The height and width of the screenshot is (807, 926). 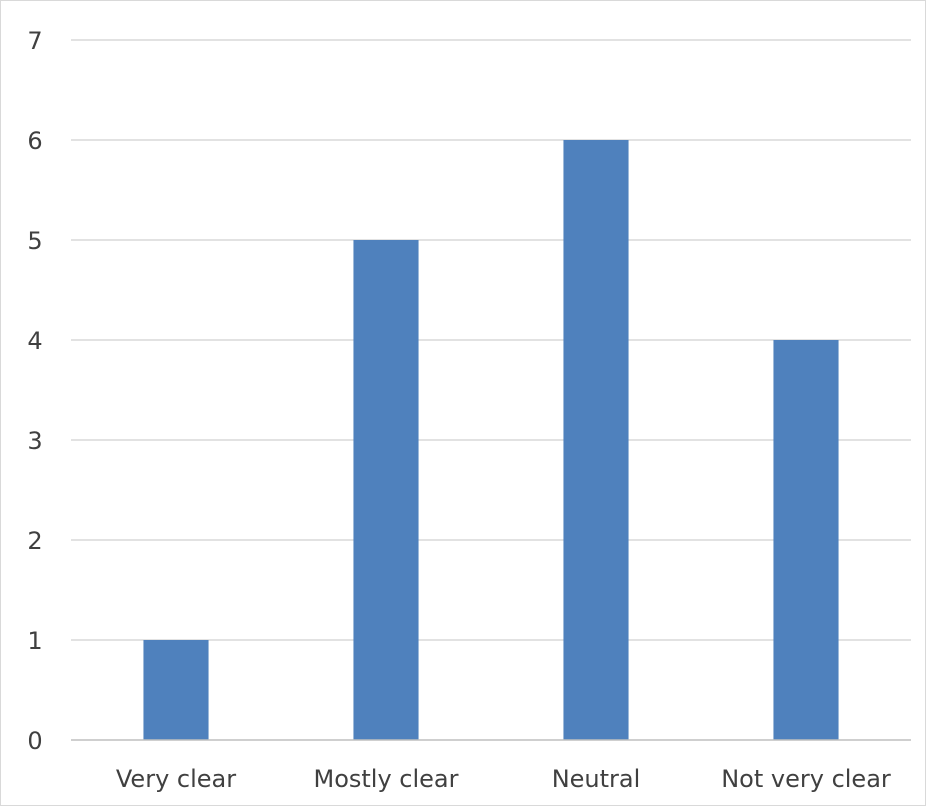 What do you see at coordinates (34, 391) in the screenshot?
I see `y-axis-ticks: 0 1 2 3 4 5 6 7` at bounding box center [34, 391].